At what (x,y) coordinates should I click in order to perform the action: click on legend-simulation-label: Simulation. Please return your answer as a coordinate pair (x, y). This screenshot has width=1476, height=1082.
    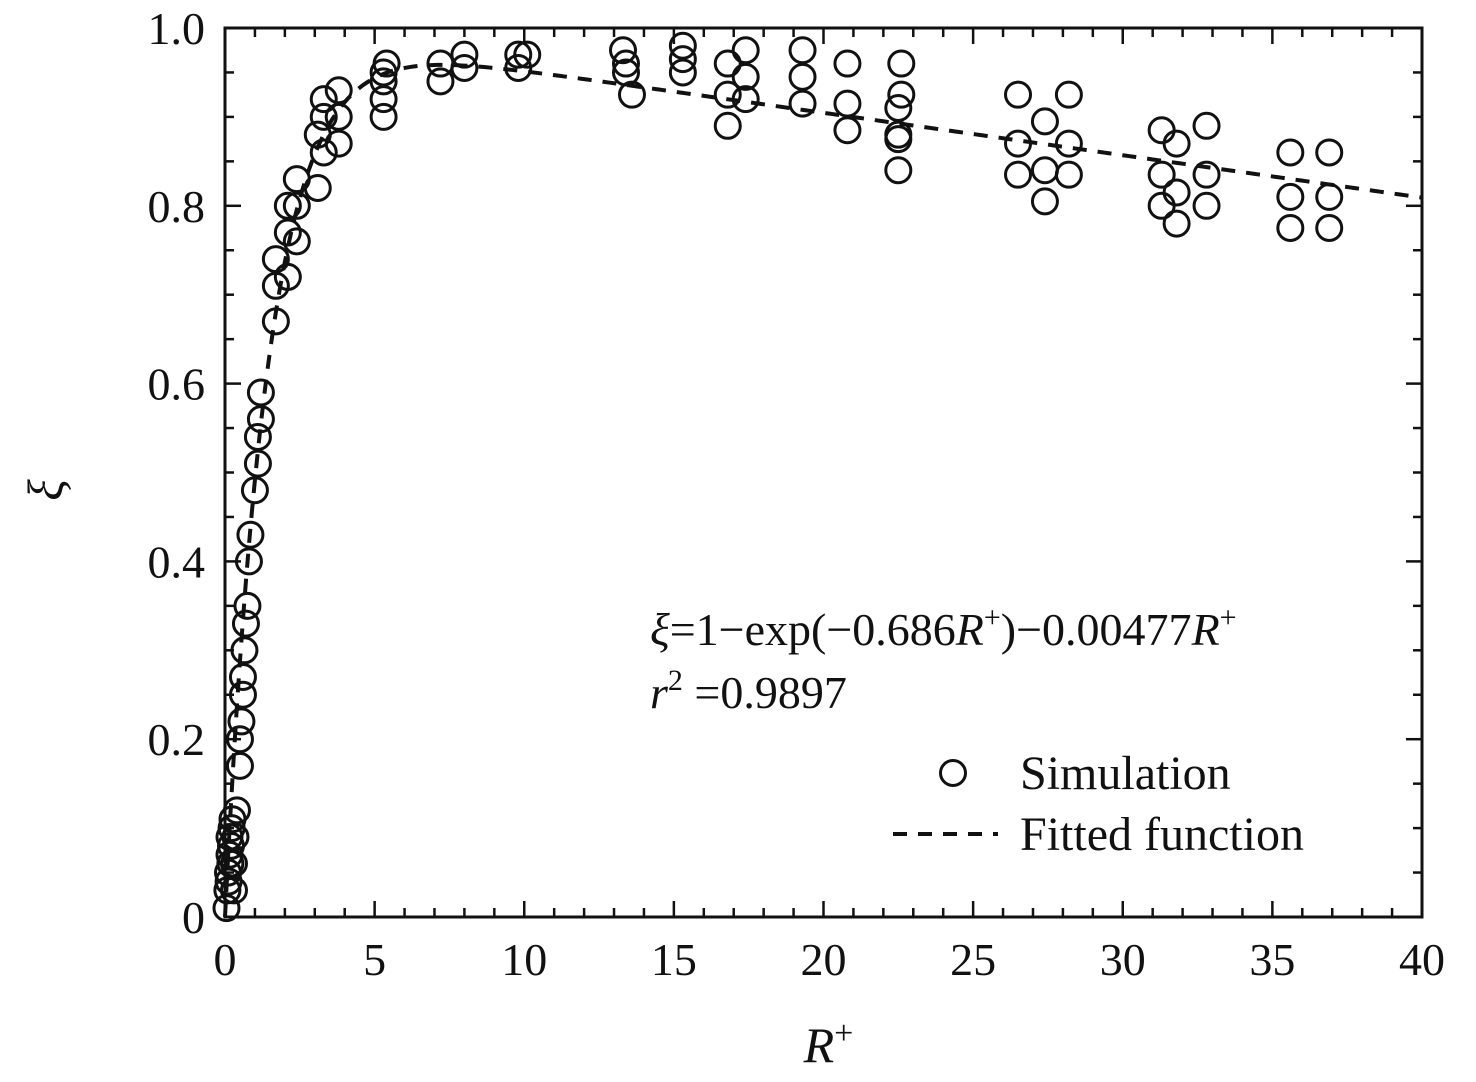
    Looking at the image, I should click on (1125, 773).